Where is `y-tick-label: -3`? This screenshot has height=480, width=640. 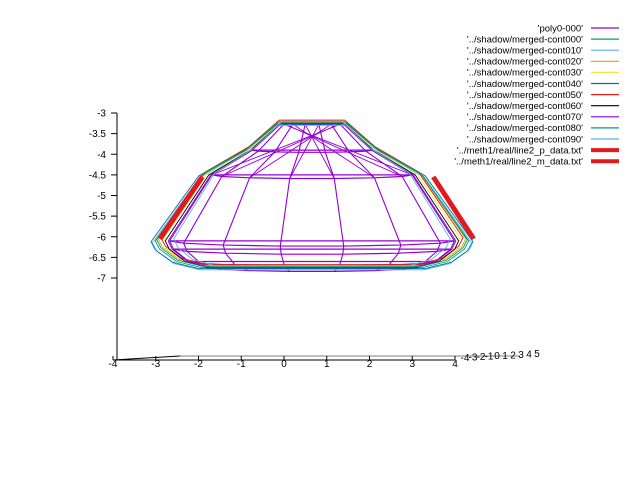
y-tick-label: -3 is located at coordinates (473, 358).